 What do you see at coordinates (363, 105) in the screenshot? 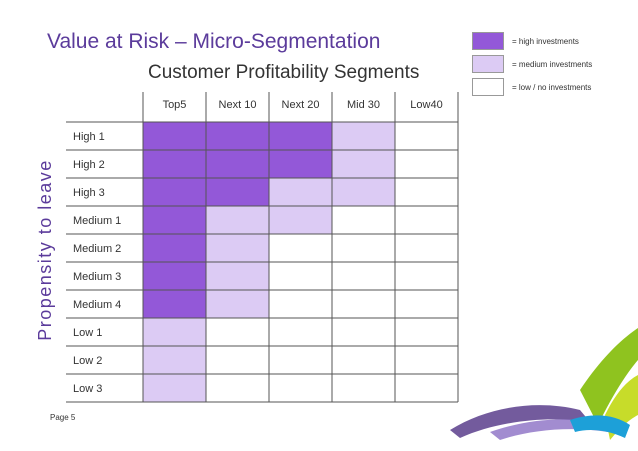
I see `column-header: Mid 30` at bounding box center [363, 105].